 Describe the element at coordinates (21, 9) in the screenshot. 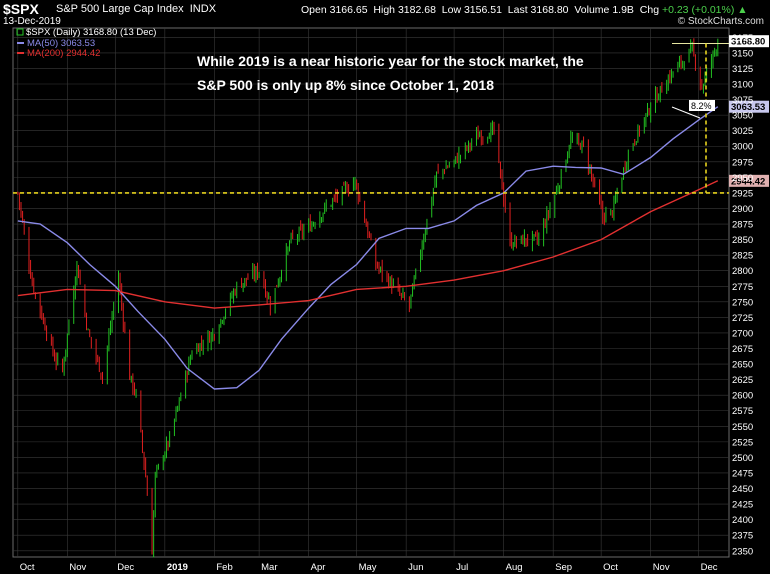

I see `symbol: $SPX` at that location.